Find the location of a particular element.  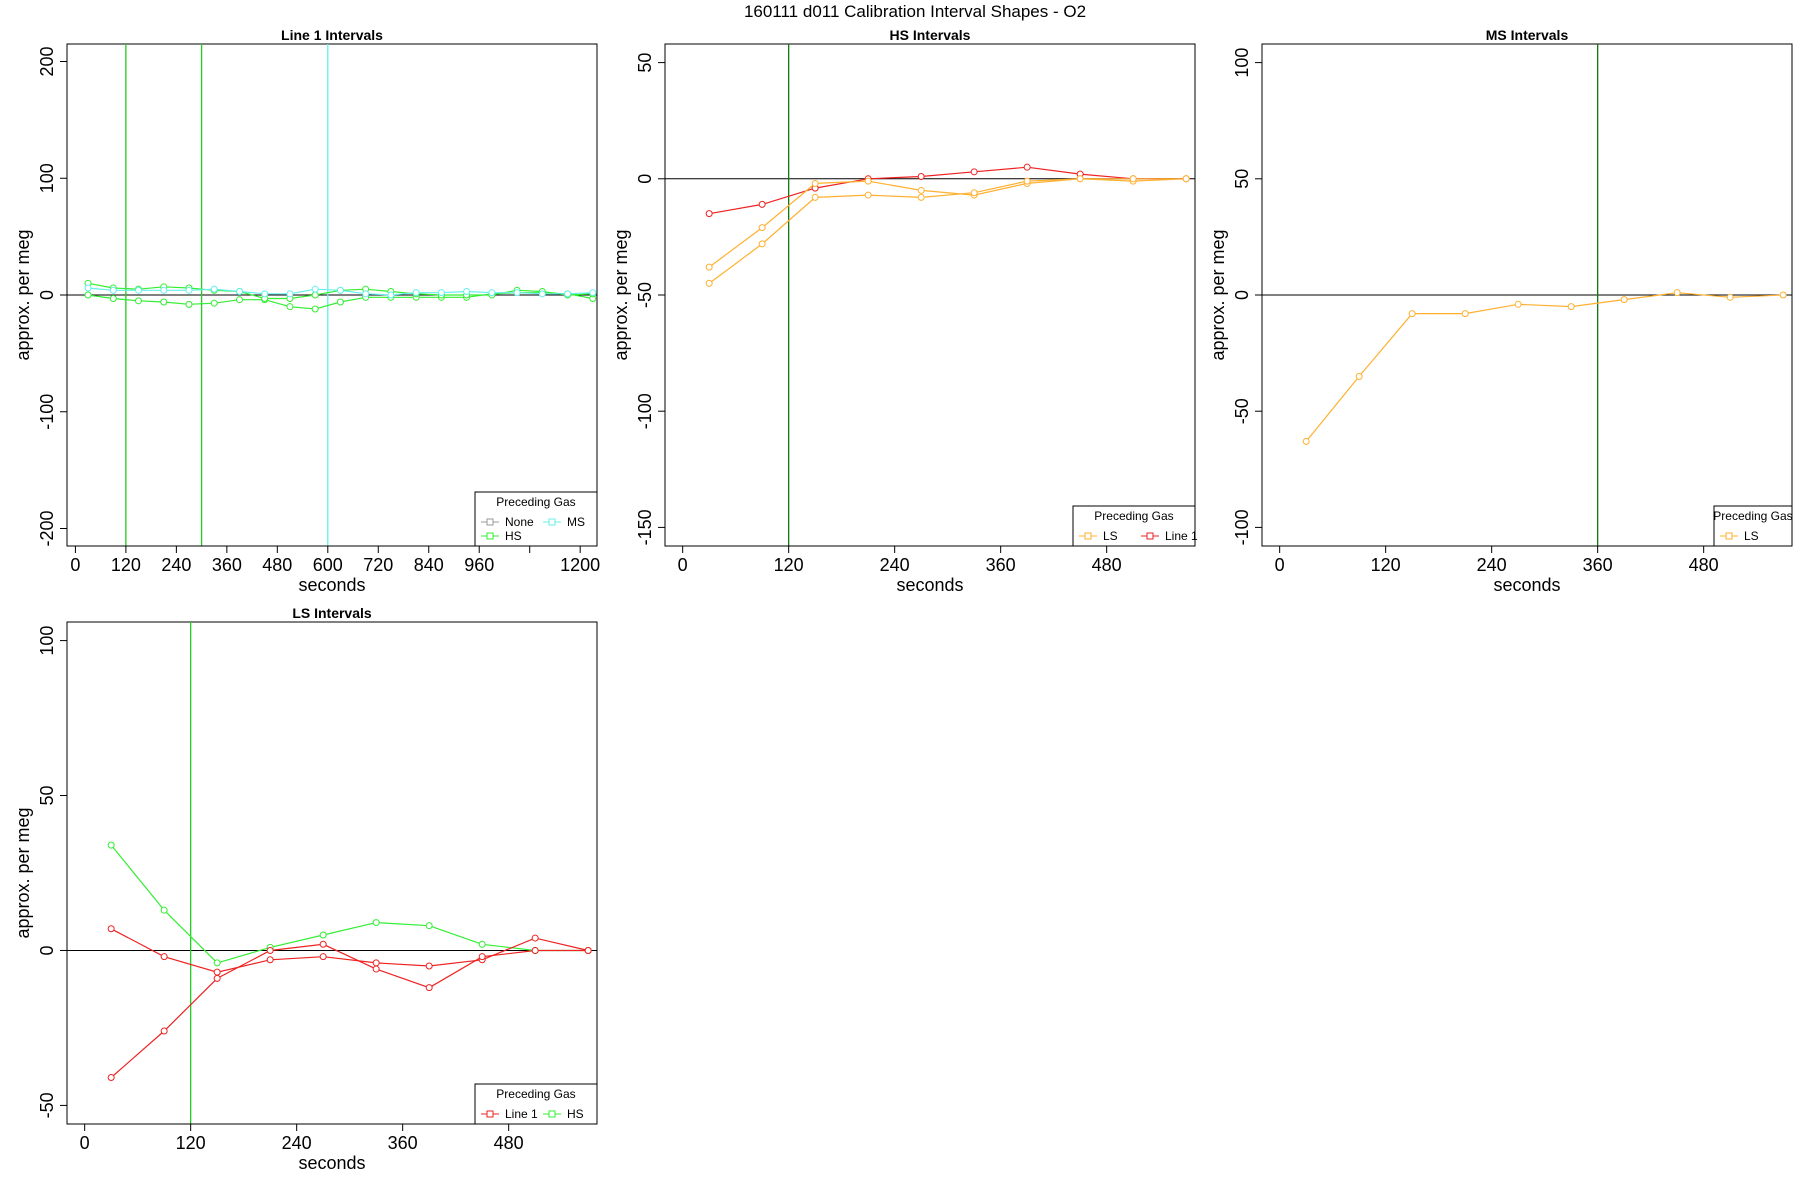

y-tick-label: 200 is located at coordinates (47, 61).